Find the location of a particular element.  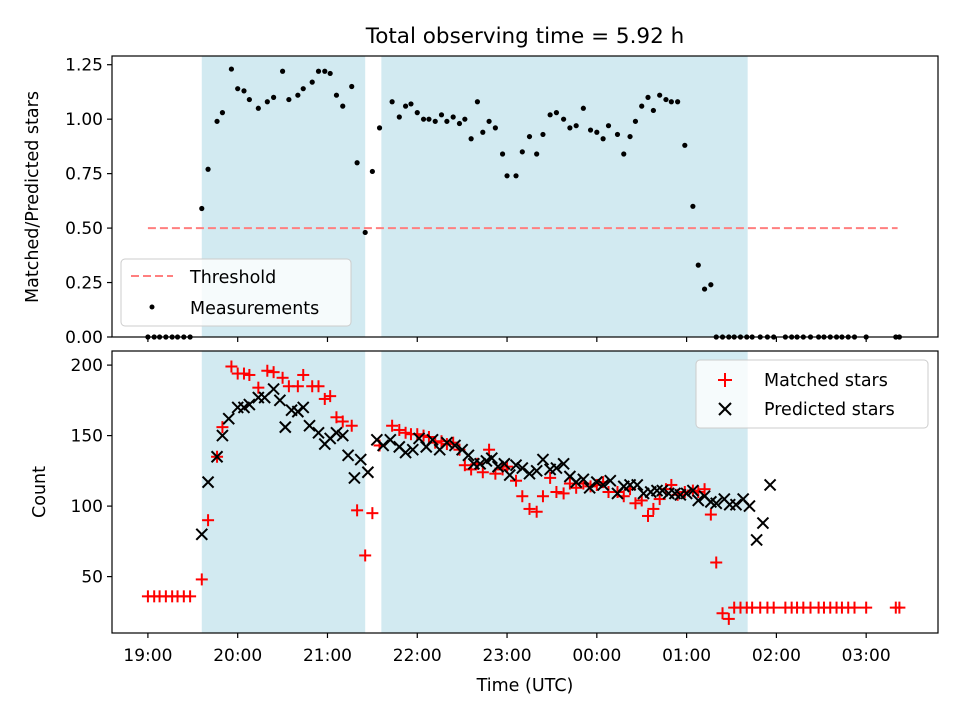

legend-predicted-label: Predicted stars is located at coordinates (829, 410).